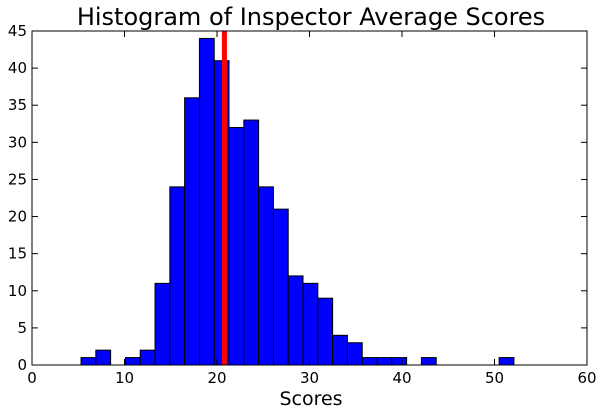  I want to click on x-axis-tick-labels: 0 10 20 30 40 50 60, so click(311, 378).